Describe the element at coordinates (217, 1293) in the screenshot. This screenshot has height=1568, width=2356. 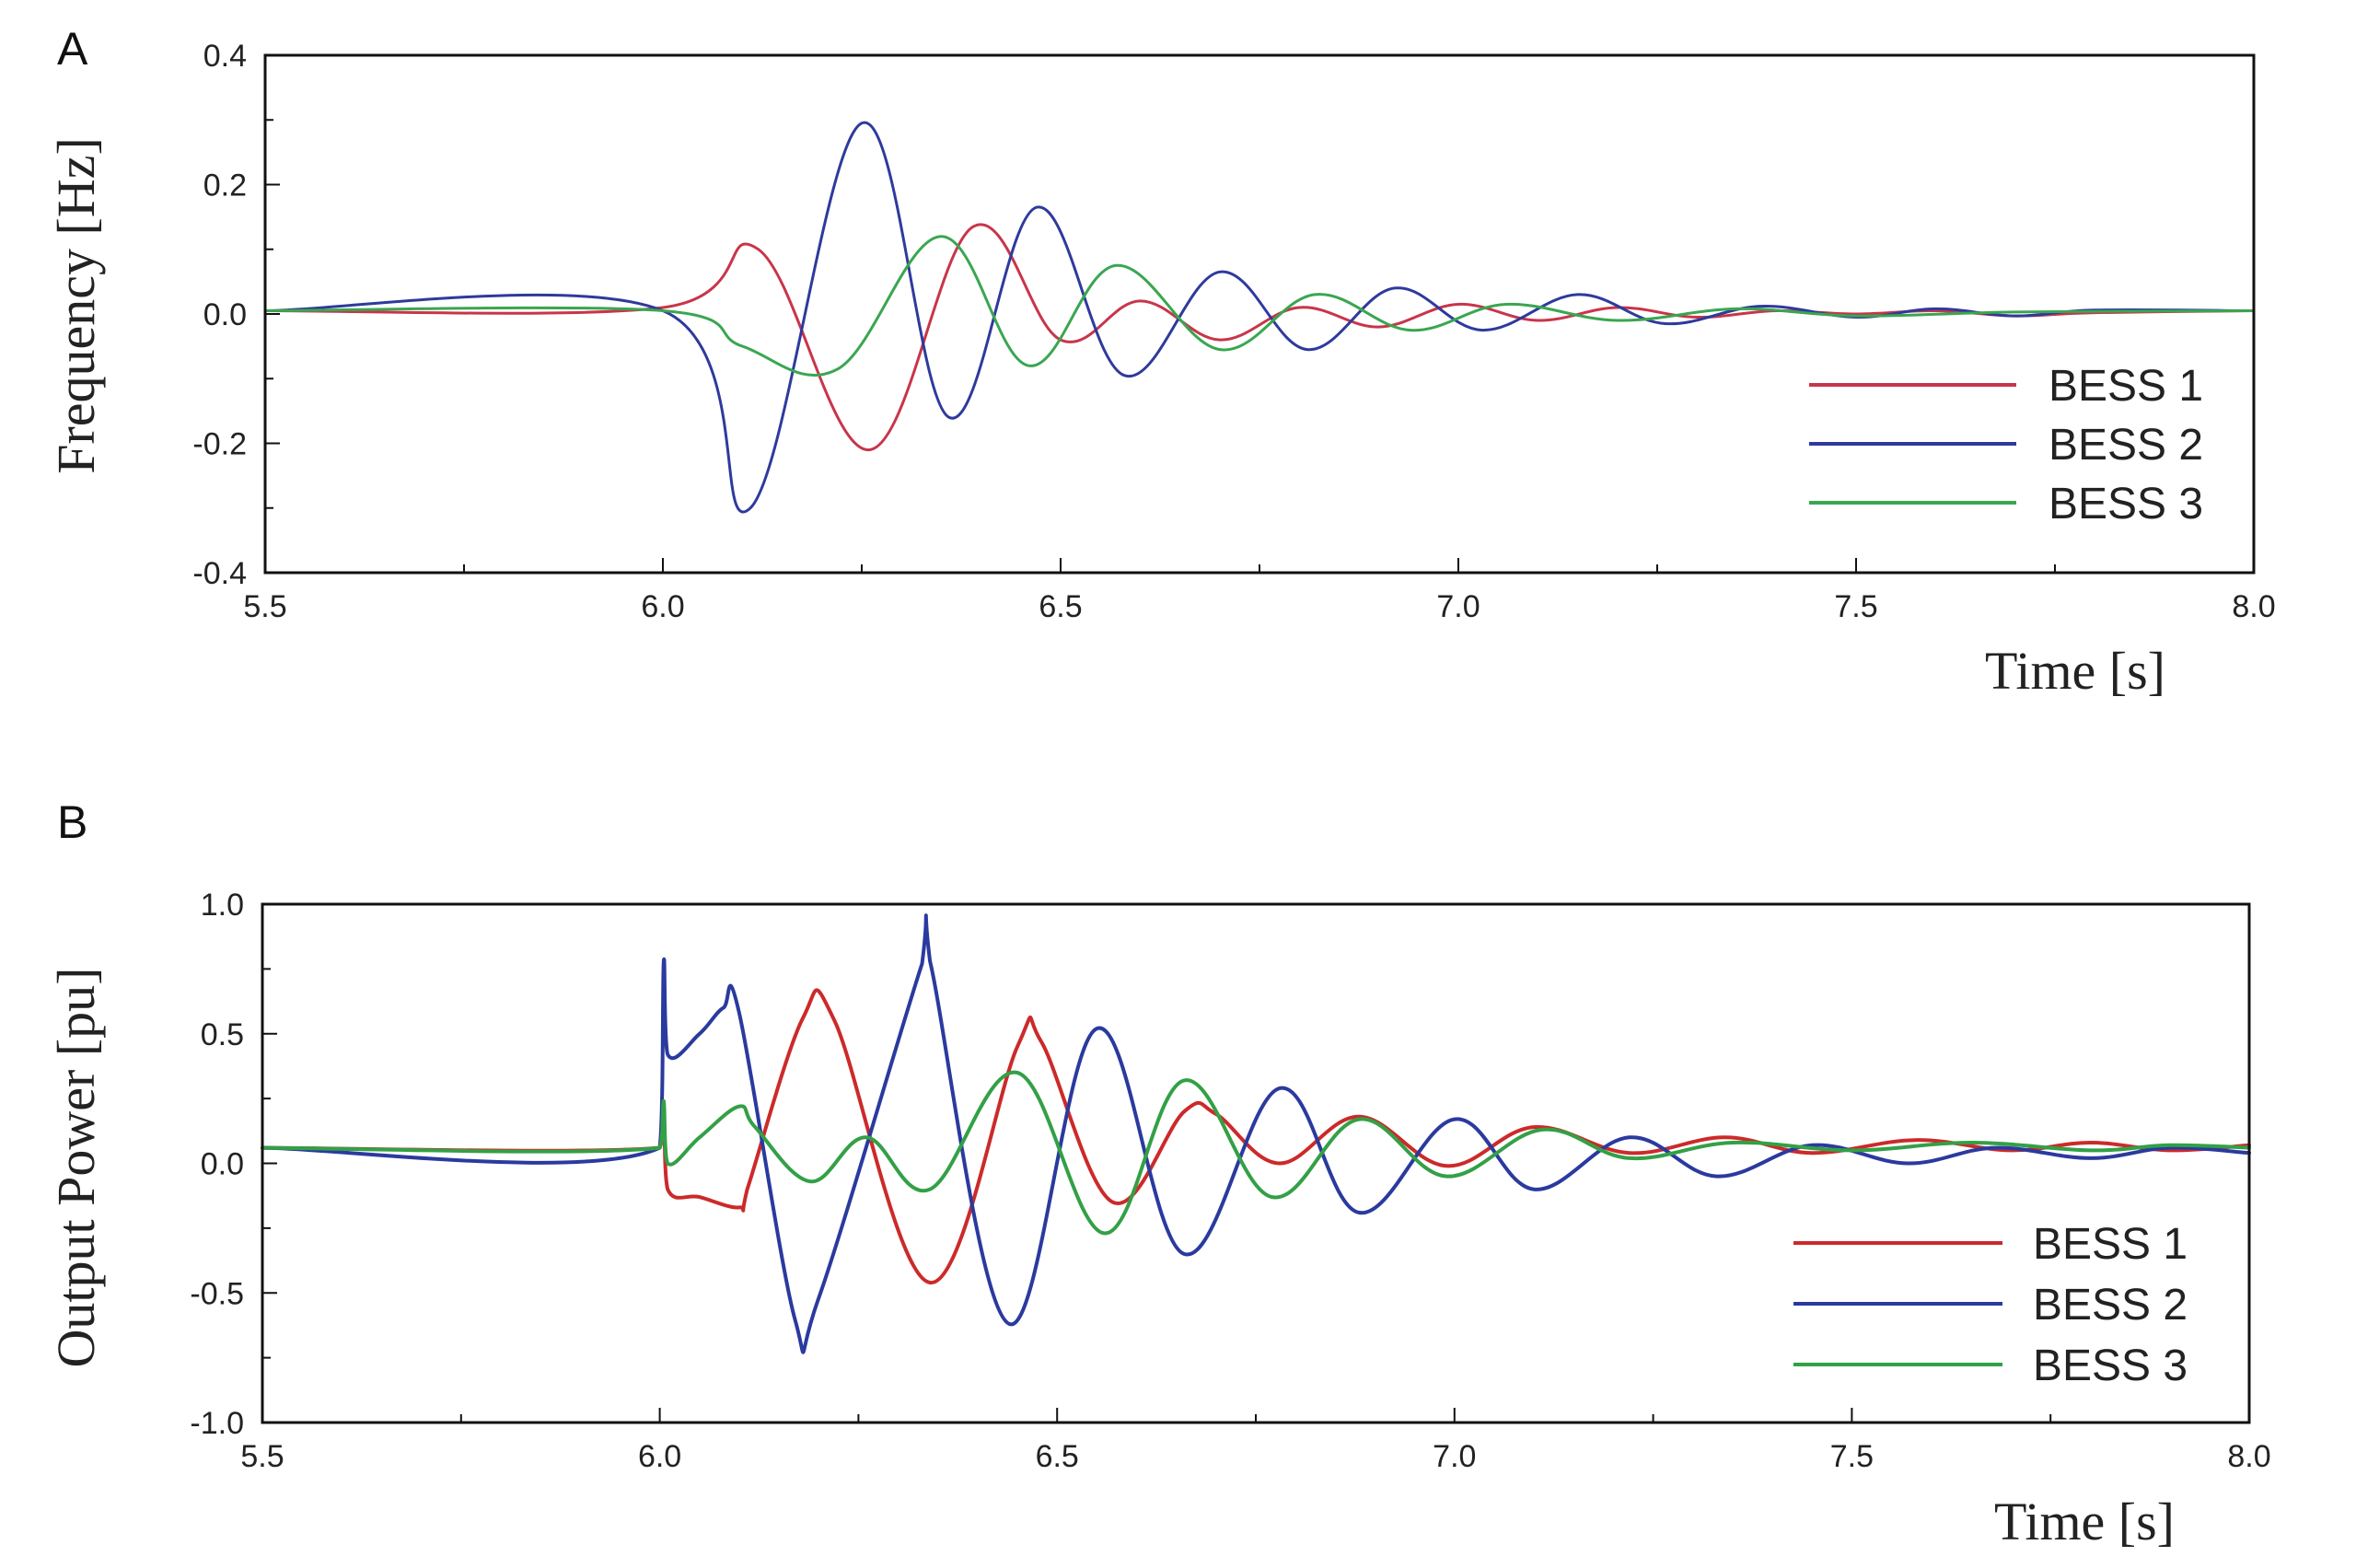
I see `y-tick-label: -0.5` at that location.